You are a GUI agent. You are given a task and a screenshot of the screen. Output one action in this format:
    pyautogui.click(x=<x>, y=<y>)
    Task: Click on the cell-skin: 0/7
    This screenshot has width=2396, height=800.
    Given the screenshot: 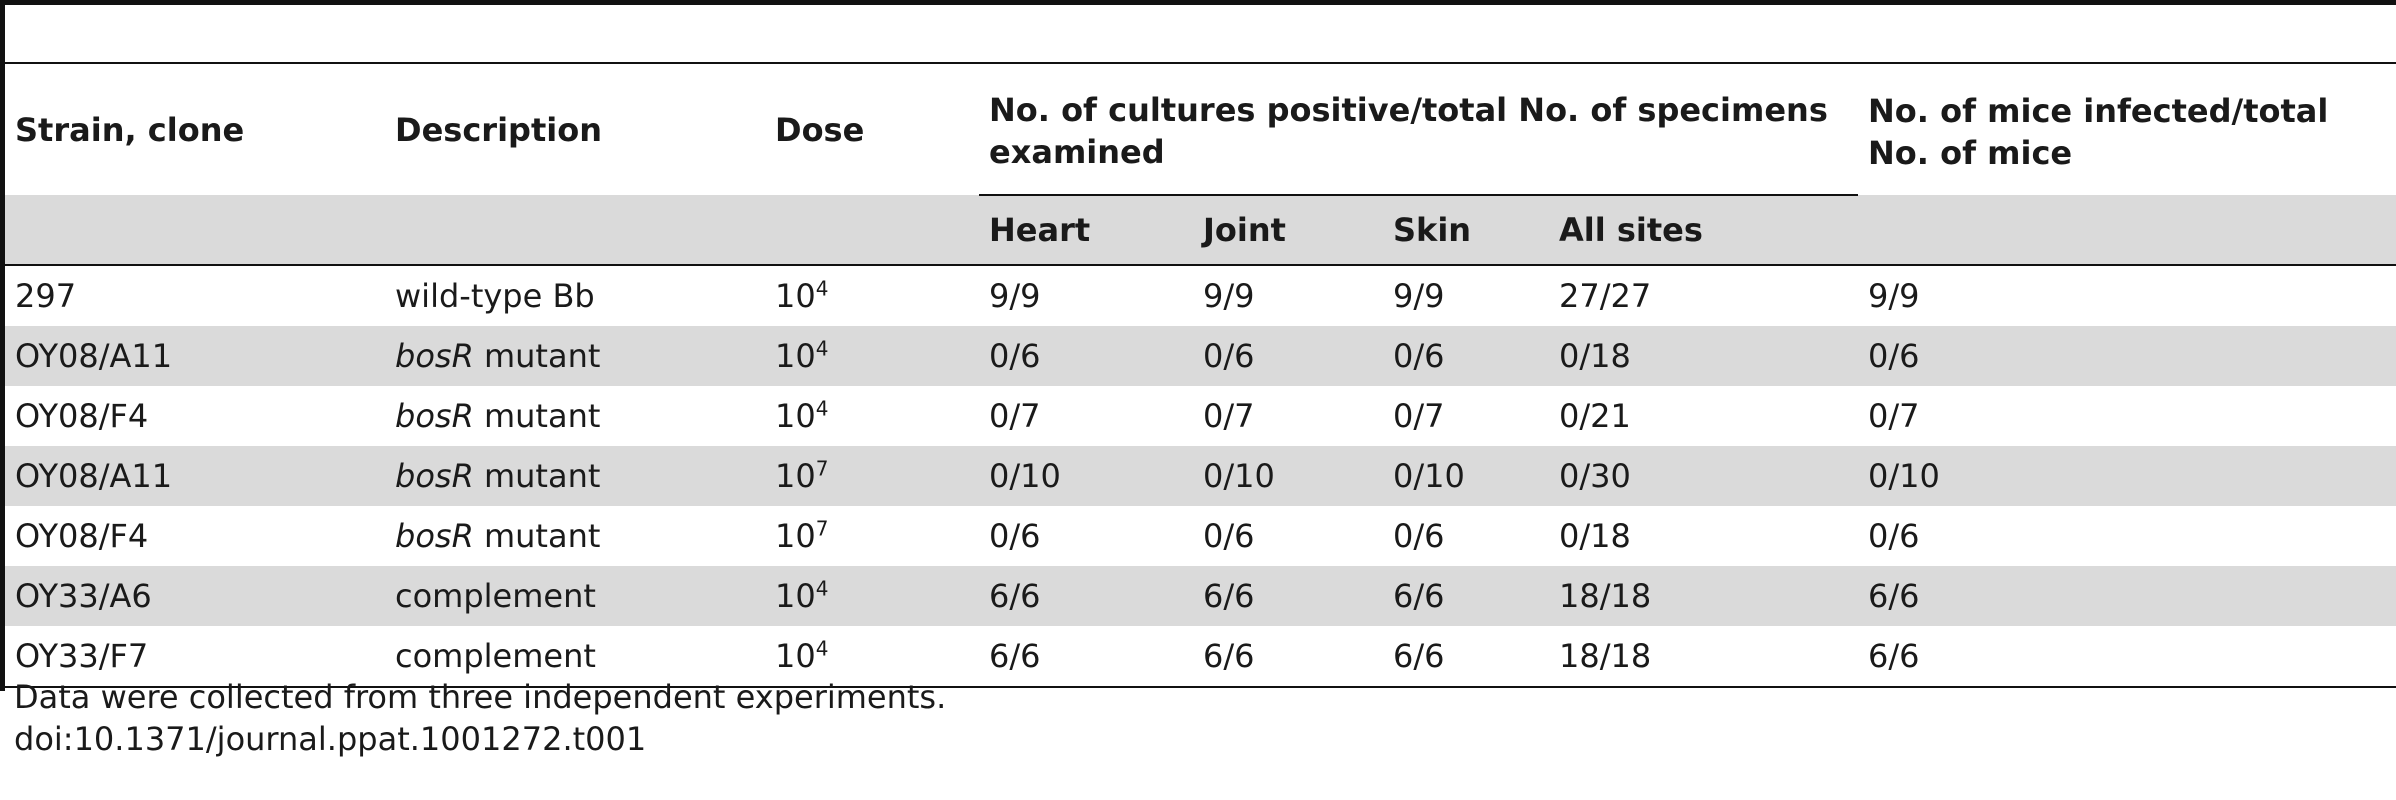 What is the action you would take?
    pyautogui.click(x=1419, y=416)
    